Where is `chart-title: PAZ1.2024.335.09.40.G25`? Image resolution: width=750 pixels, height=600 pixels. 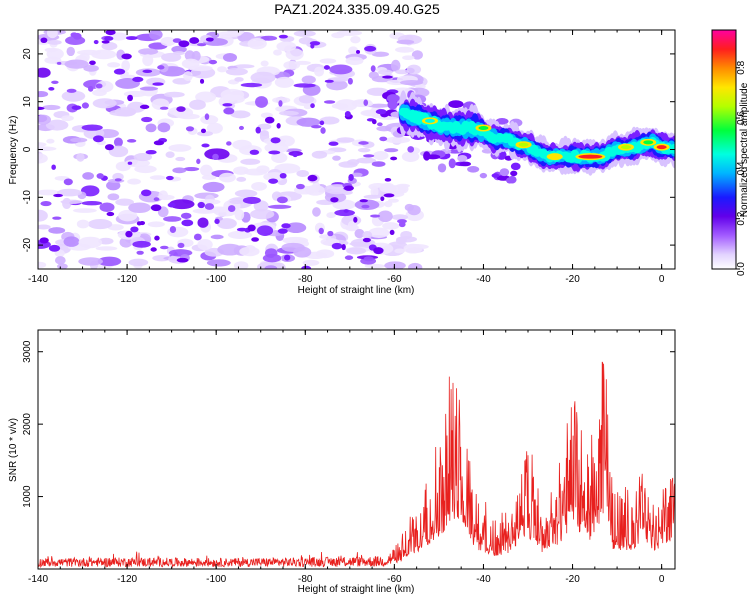 chart-title: PAZ1.2024.335.09.40.G25 is located at coordinates (357, 9).